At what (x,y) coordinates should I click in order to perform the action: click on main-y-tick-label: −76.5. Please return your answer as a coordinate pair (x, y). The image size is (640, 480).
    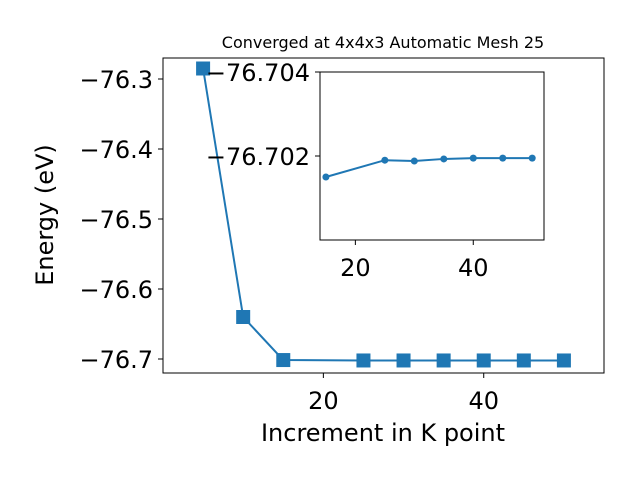
    Looking at the image, I should click on (116, 220).